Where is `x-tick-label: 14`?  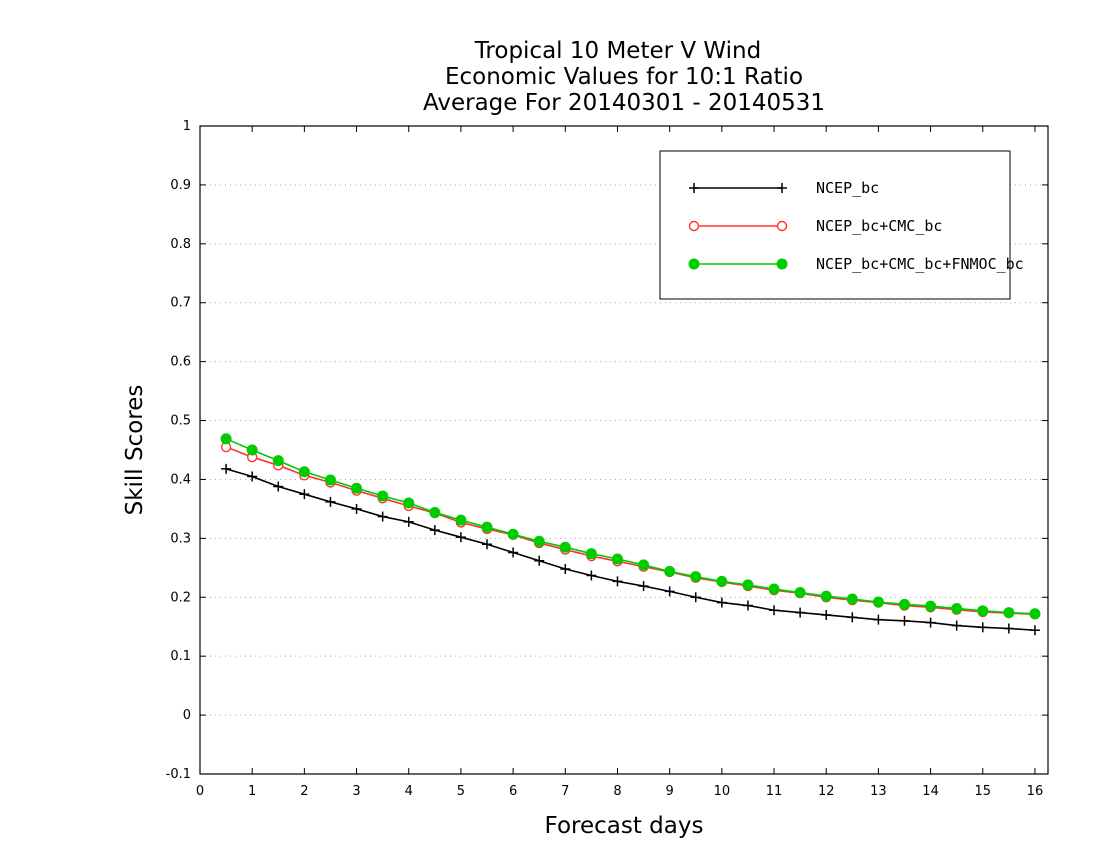 x-tick-label: 14 is located at coordinates (930, 791).